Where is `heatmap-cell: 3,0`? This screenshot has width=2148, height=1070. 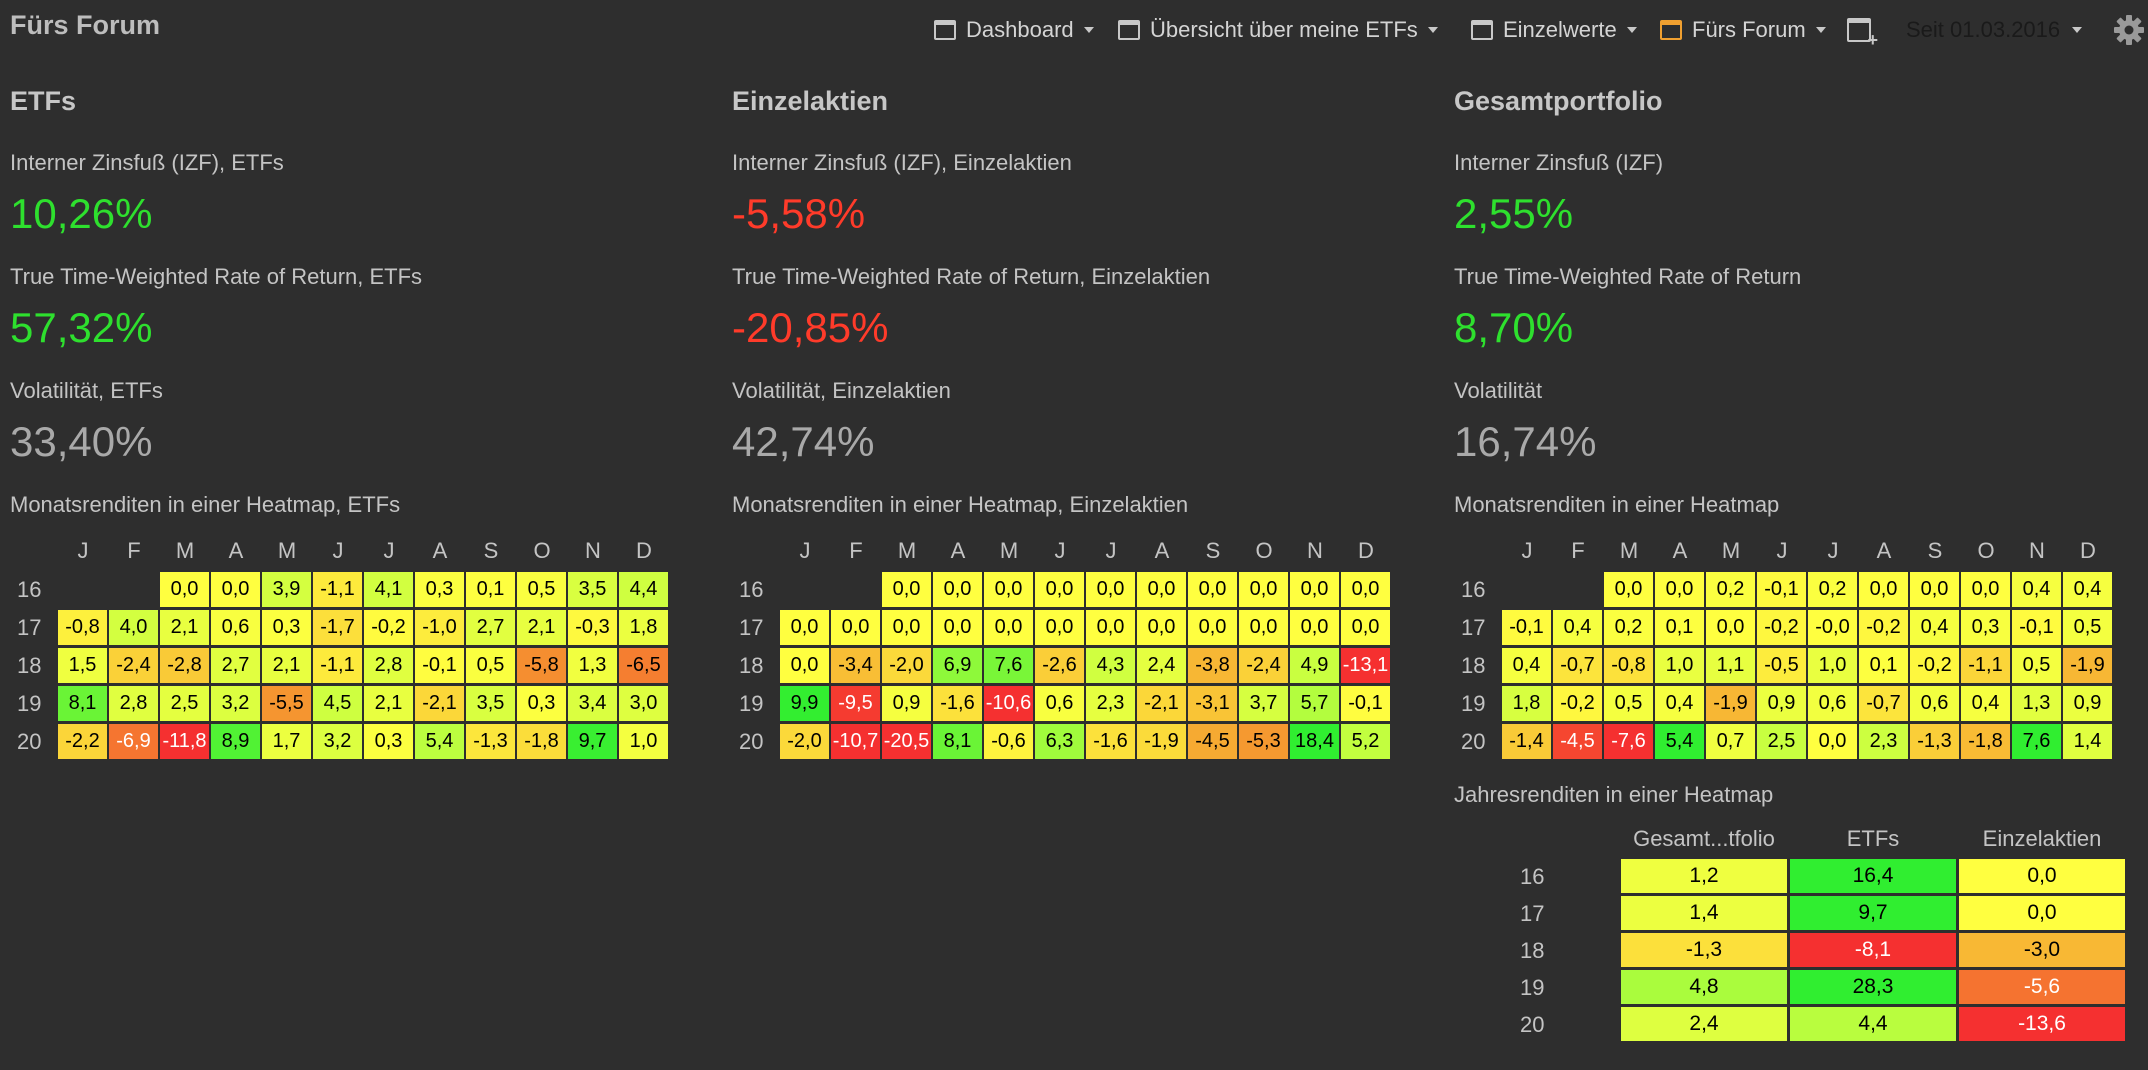
heatmap-cell: 3,0 is located at coordinates (643, 703).